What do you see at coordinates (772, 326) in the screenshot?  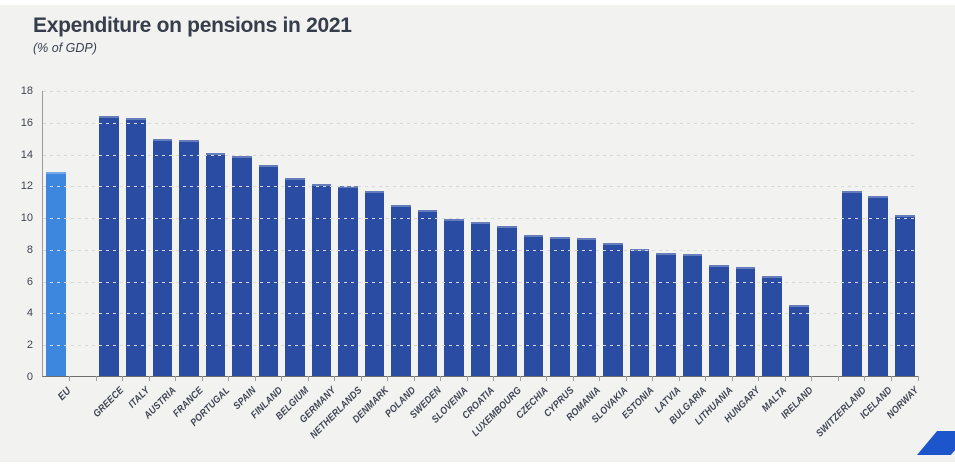 I see `bar-malta` at bounding box center [772, 326].